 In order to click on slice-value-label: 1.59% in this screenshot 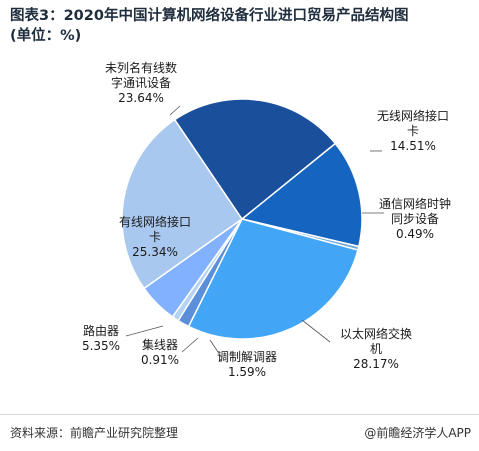, I will do `click(247, 372)`.